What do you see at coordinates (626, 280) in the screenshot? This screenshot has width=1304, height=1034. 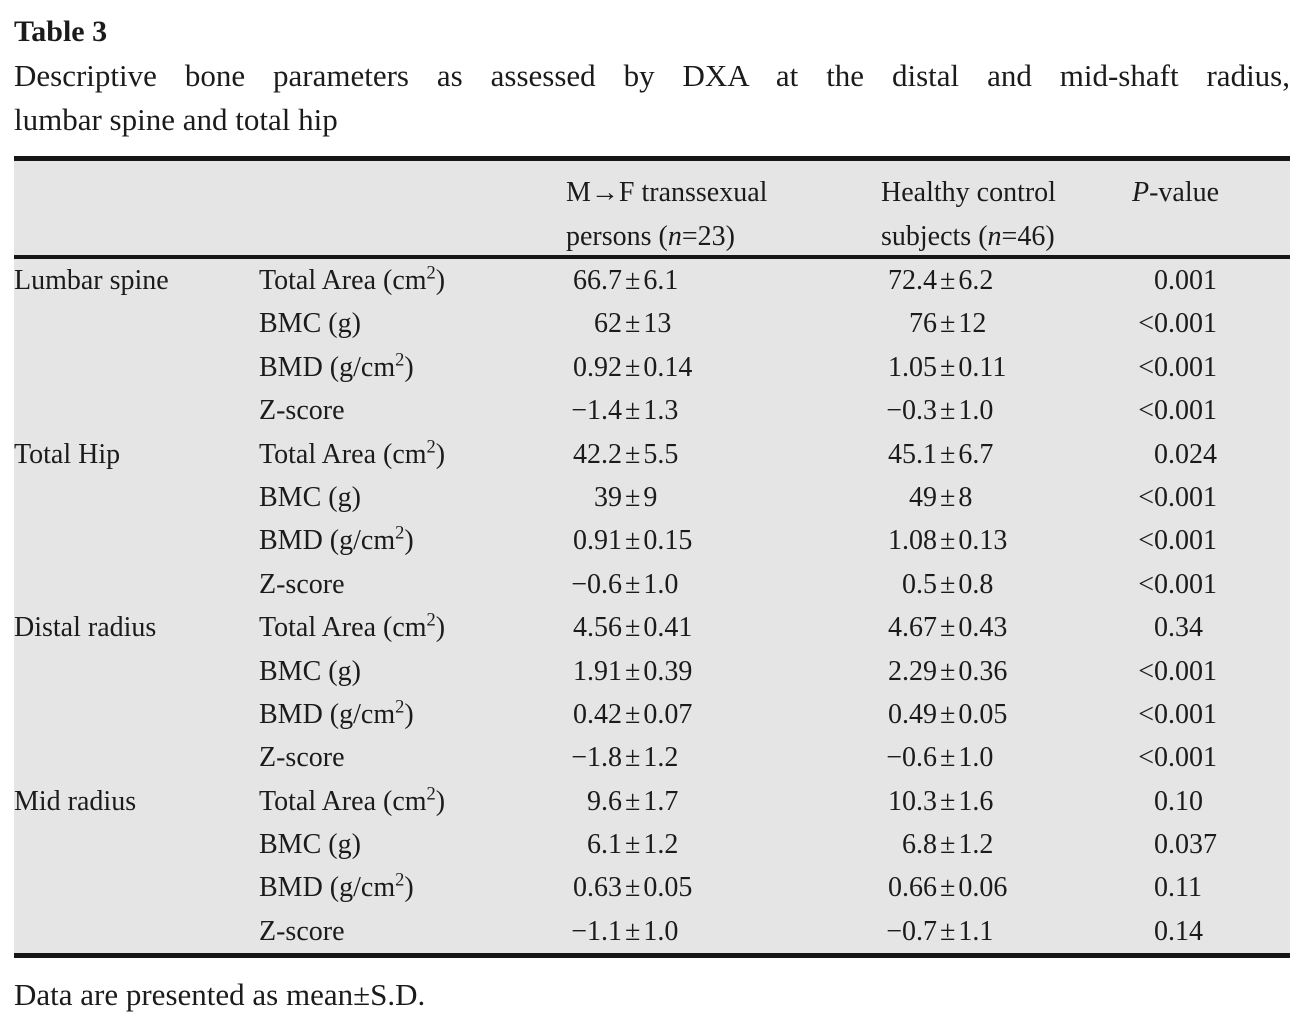 I see `value-cell: 66.7 ±6.1` at bounding box center [626, 280].